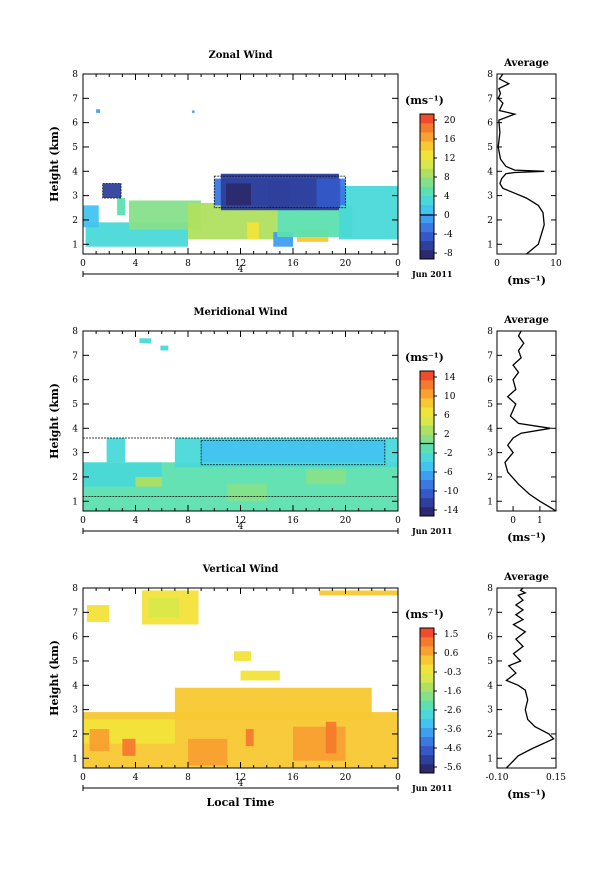  I want to click on colorbar-label: 4, so click(447, 197).